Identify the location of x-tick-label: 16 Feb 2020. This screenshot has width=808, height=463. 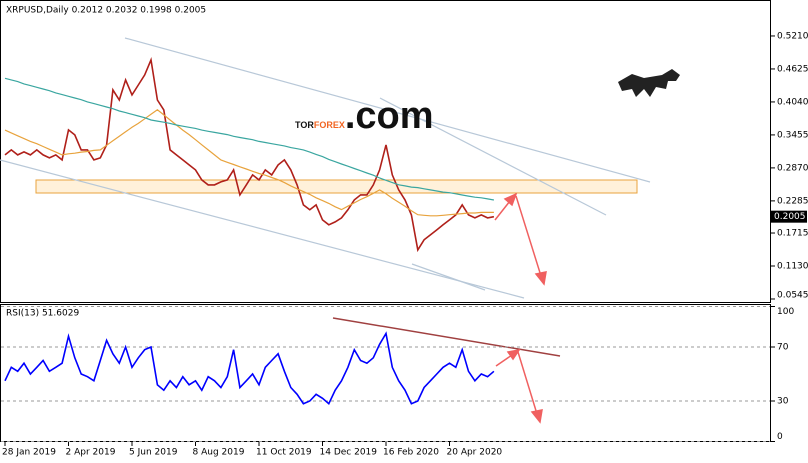
(411, 453).